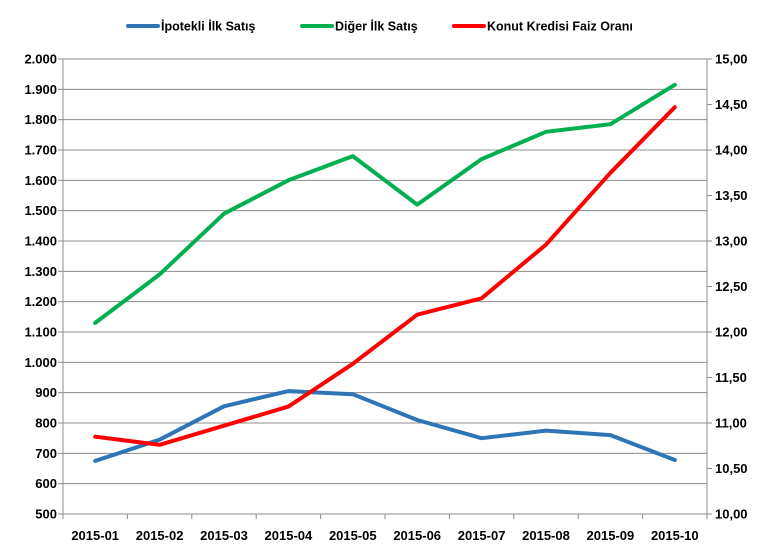  What do you see at coordinates (546, 535) in the screenshot?
I see `x-tick-label: 2015-08` at bounding box center [546, 535].